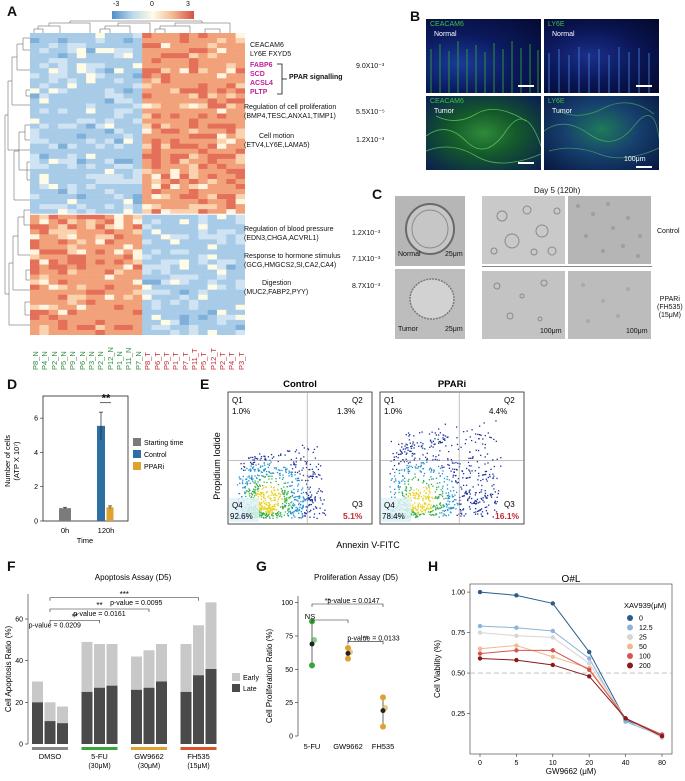 The height and width of the screenshot is (781, 685). I want to click on series-line, so click(571, 663).